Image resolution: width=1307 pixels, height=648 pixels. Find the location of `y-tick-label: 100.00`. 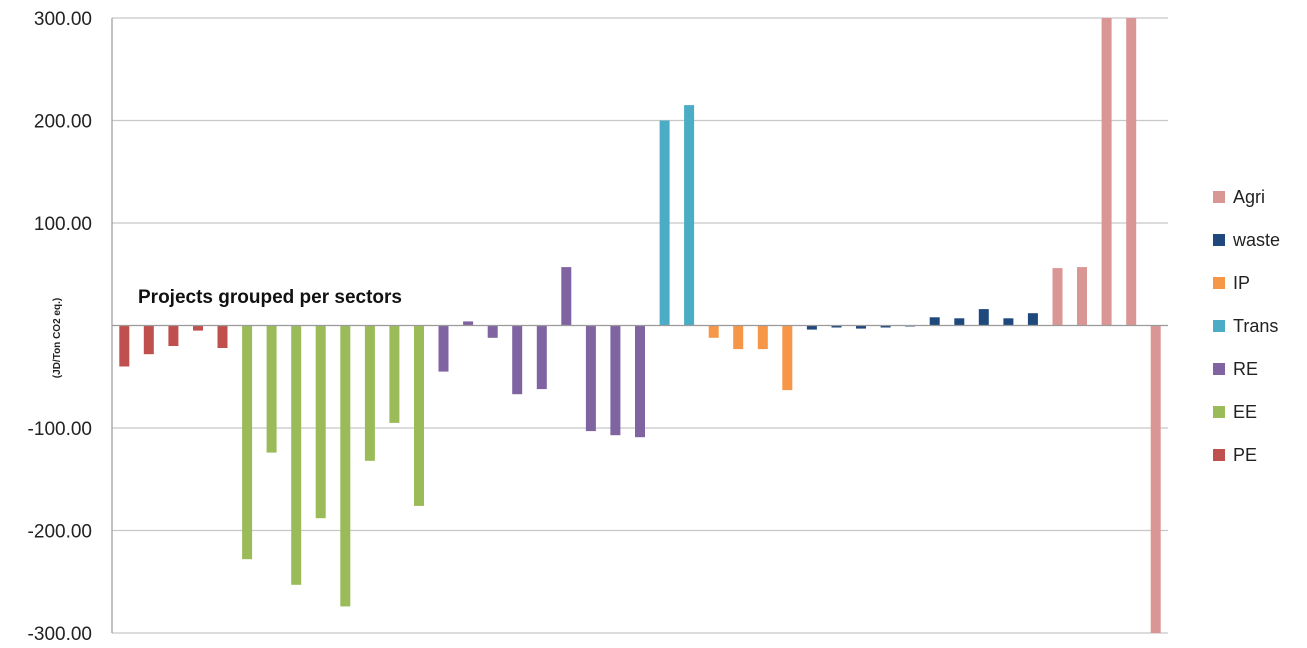

y-tick-label: 100.00 is located at coordinates (63, 224).